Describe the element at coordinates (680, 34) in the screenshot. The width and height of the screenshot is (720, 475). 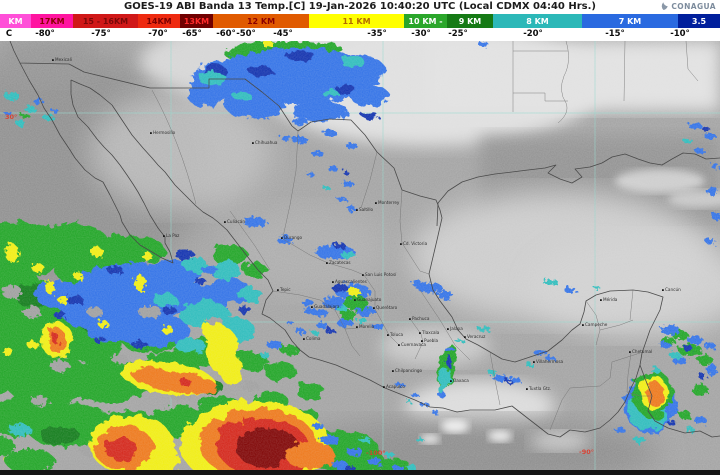
I see `temperature-tick: -10°` at that location.